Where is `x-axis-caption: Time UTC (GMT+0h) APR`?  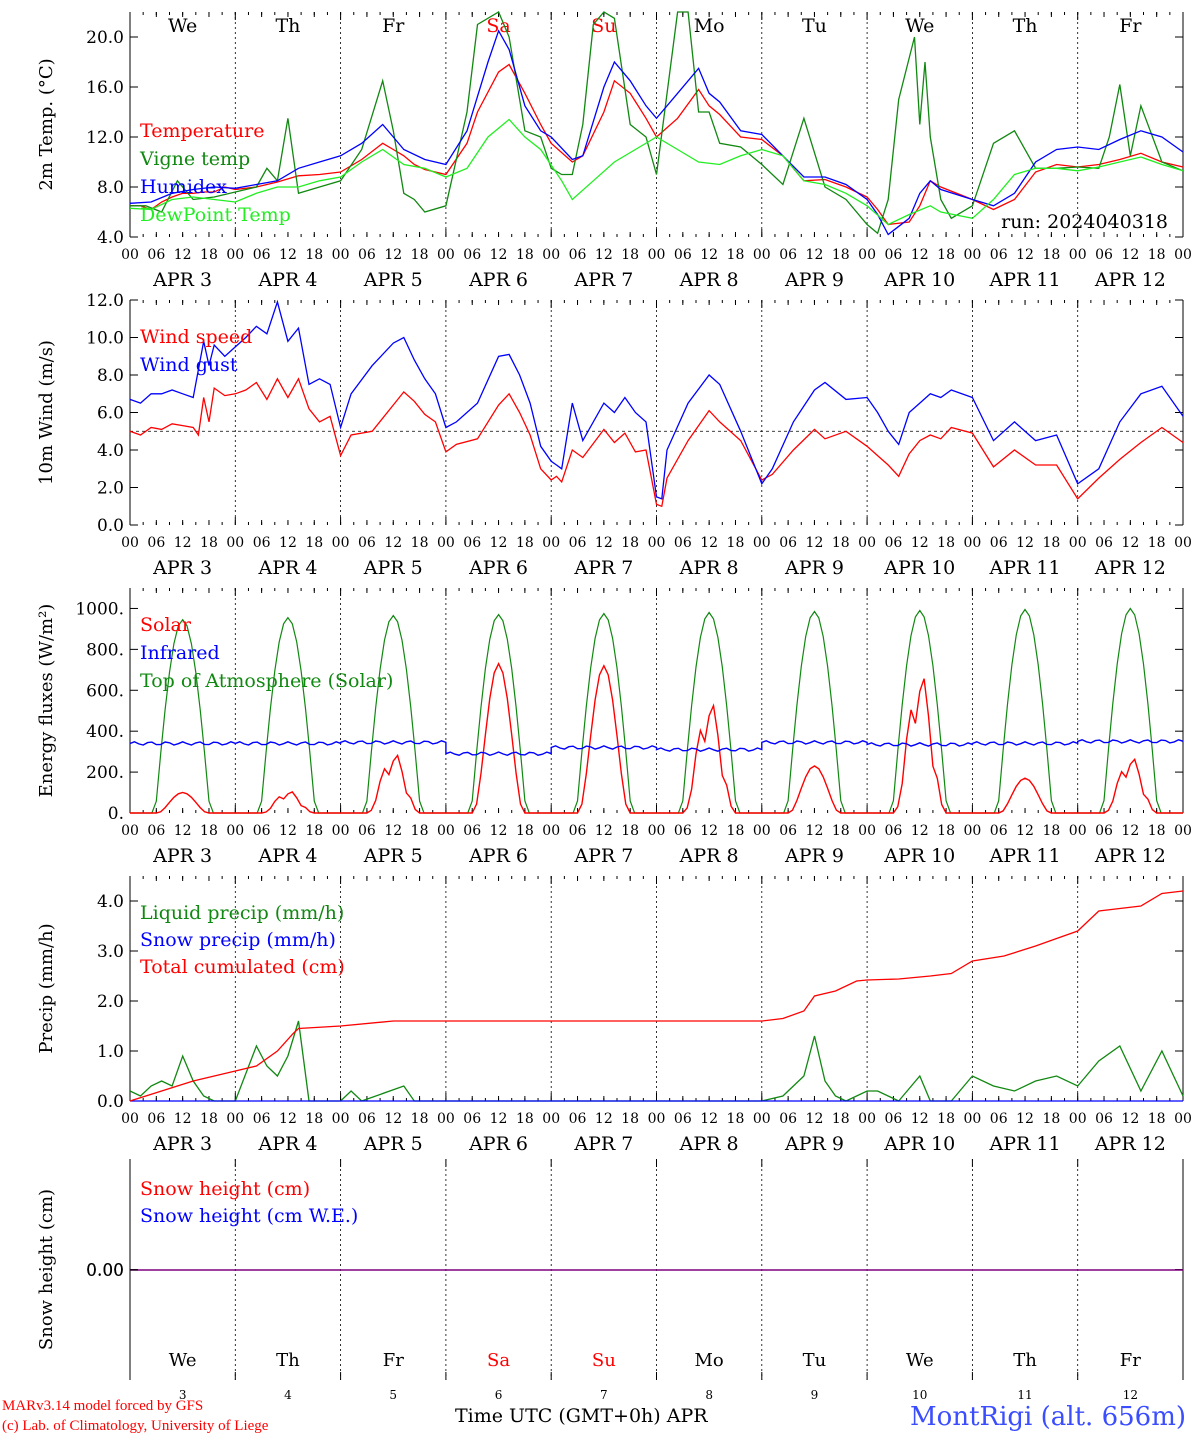 x-axis-caption: Time UTC (GMT+0h) APR is located at coordinates (581, 1416).